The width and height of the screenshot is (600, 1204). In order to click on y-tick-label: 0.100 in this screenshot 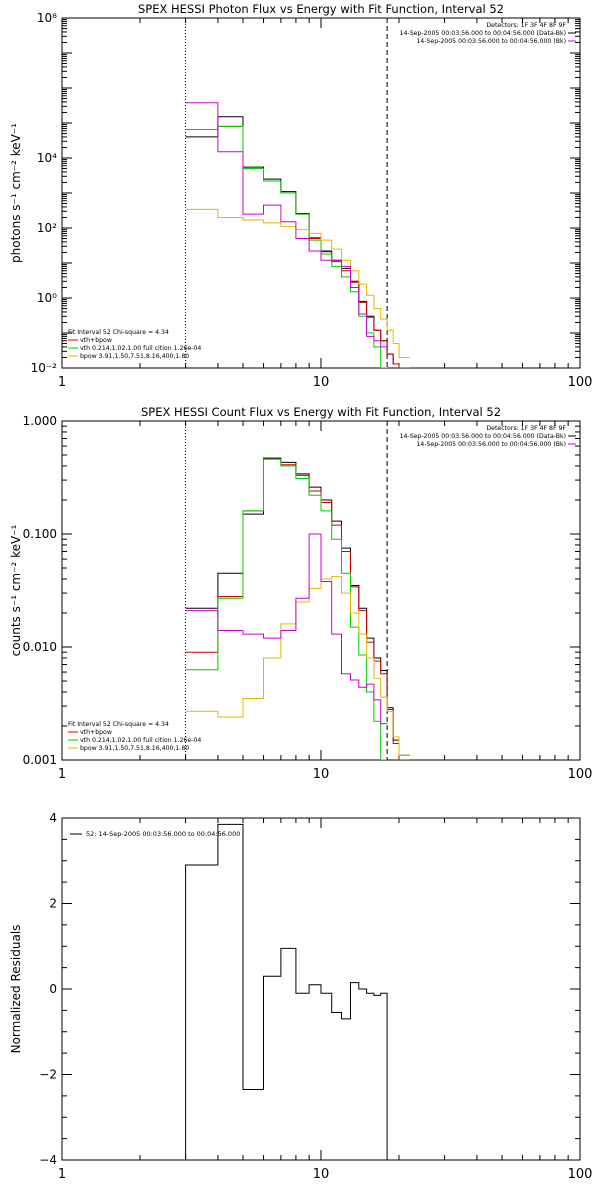, I will do `click(40, 534)`.